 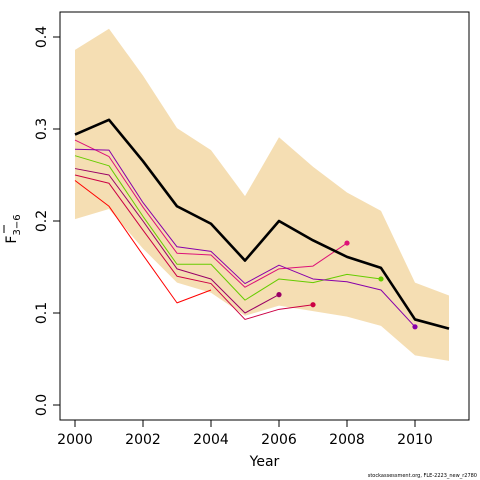 What do you see at coordinates (75, 440) in the screenshot?
I see `x-tick-label: 2000` at bounding box center [75, 440].